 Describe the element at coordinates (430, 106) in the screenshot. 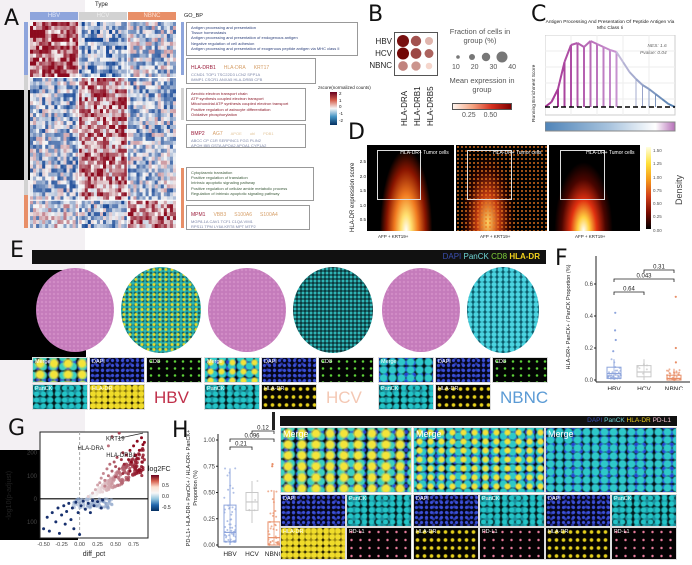

I see `col-label: HLA-DRB5` at that location.